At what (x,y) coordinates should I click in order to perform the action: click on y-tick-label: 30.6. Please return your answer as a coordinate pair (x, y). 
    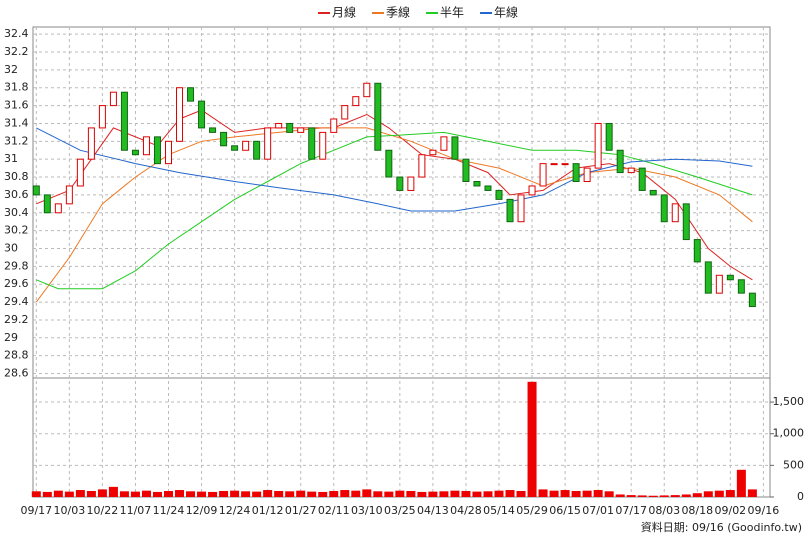
    Looking at the image, I should click on (16, 194).